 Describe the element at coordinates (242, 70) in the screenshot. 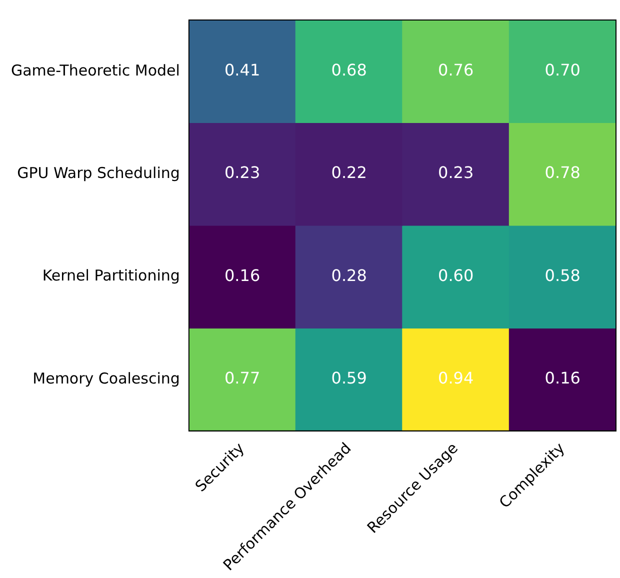

I see `data-label: 0.41` at that location.